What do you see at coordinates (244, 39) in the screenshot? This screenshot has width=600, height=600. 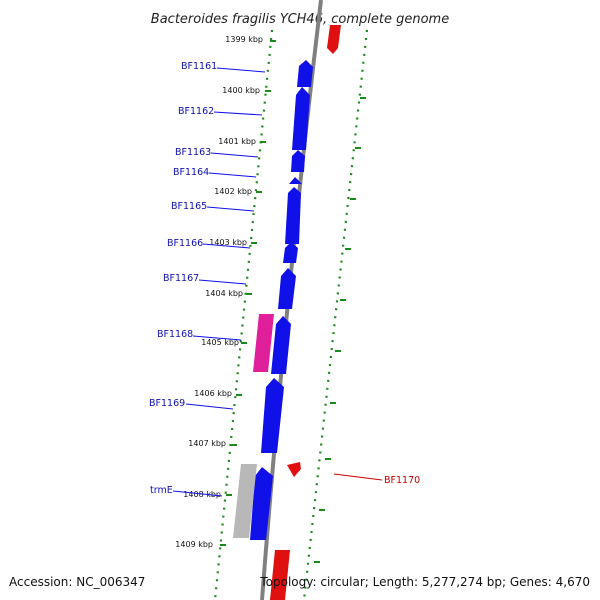 I see `kbp-label: 1399 kbp` at bounding box center [244, 39].